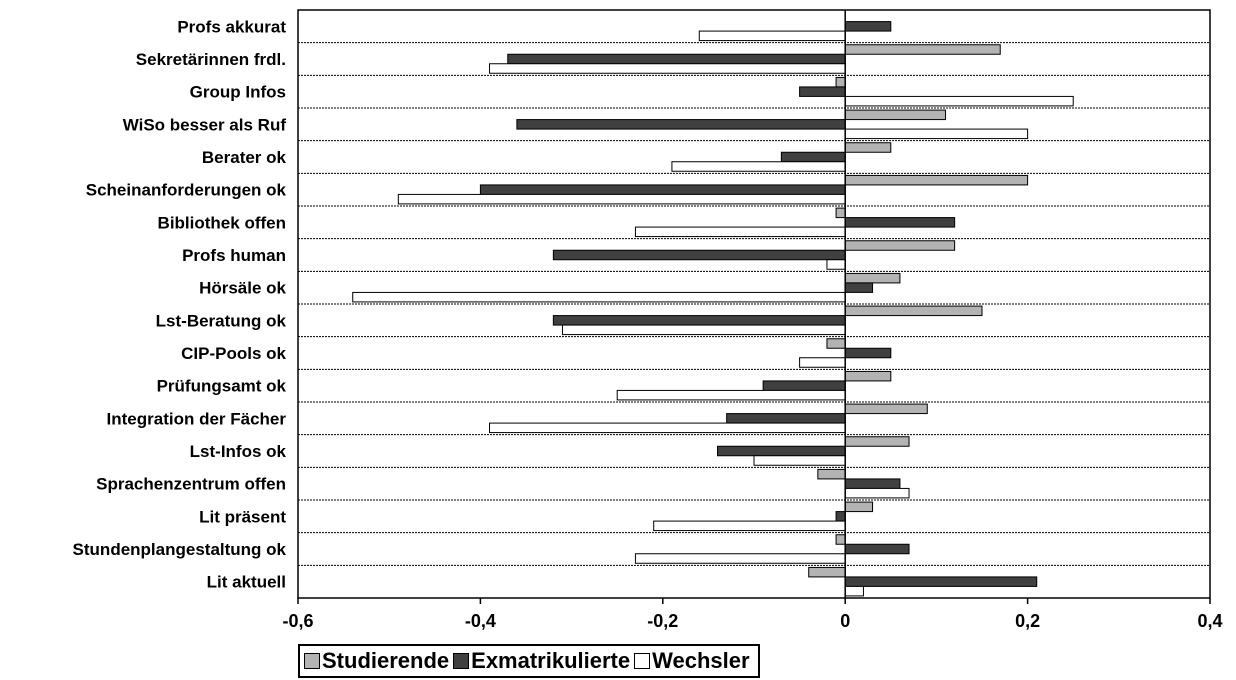 The height and width of the screenshot is (680, 1236). Describe the element at coordinates (845, 621) in the screenshot. I see `x-tick-label: 0` at that location.